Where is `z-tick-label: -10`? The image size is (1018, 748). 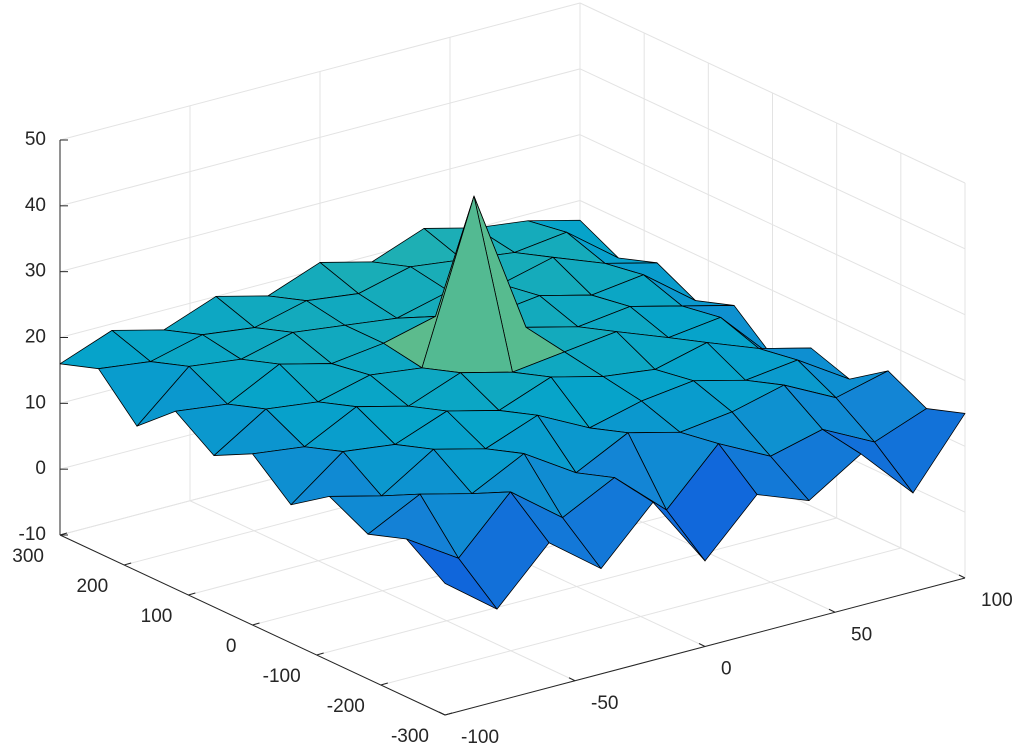 z-tick-label: -10 is located at coordinates (32, 534).